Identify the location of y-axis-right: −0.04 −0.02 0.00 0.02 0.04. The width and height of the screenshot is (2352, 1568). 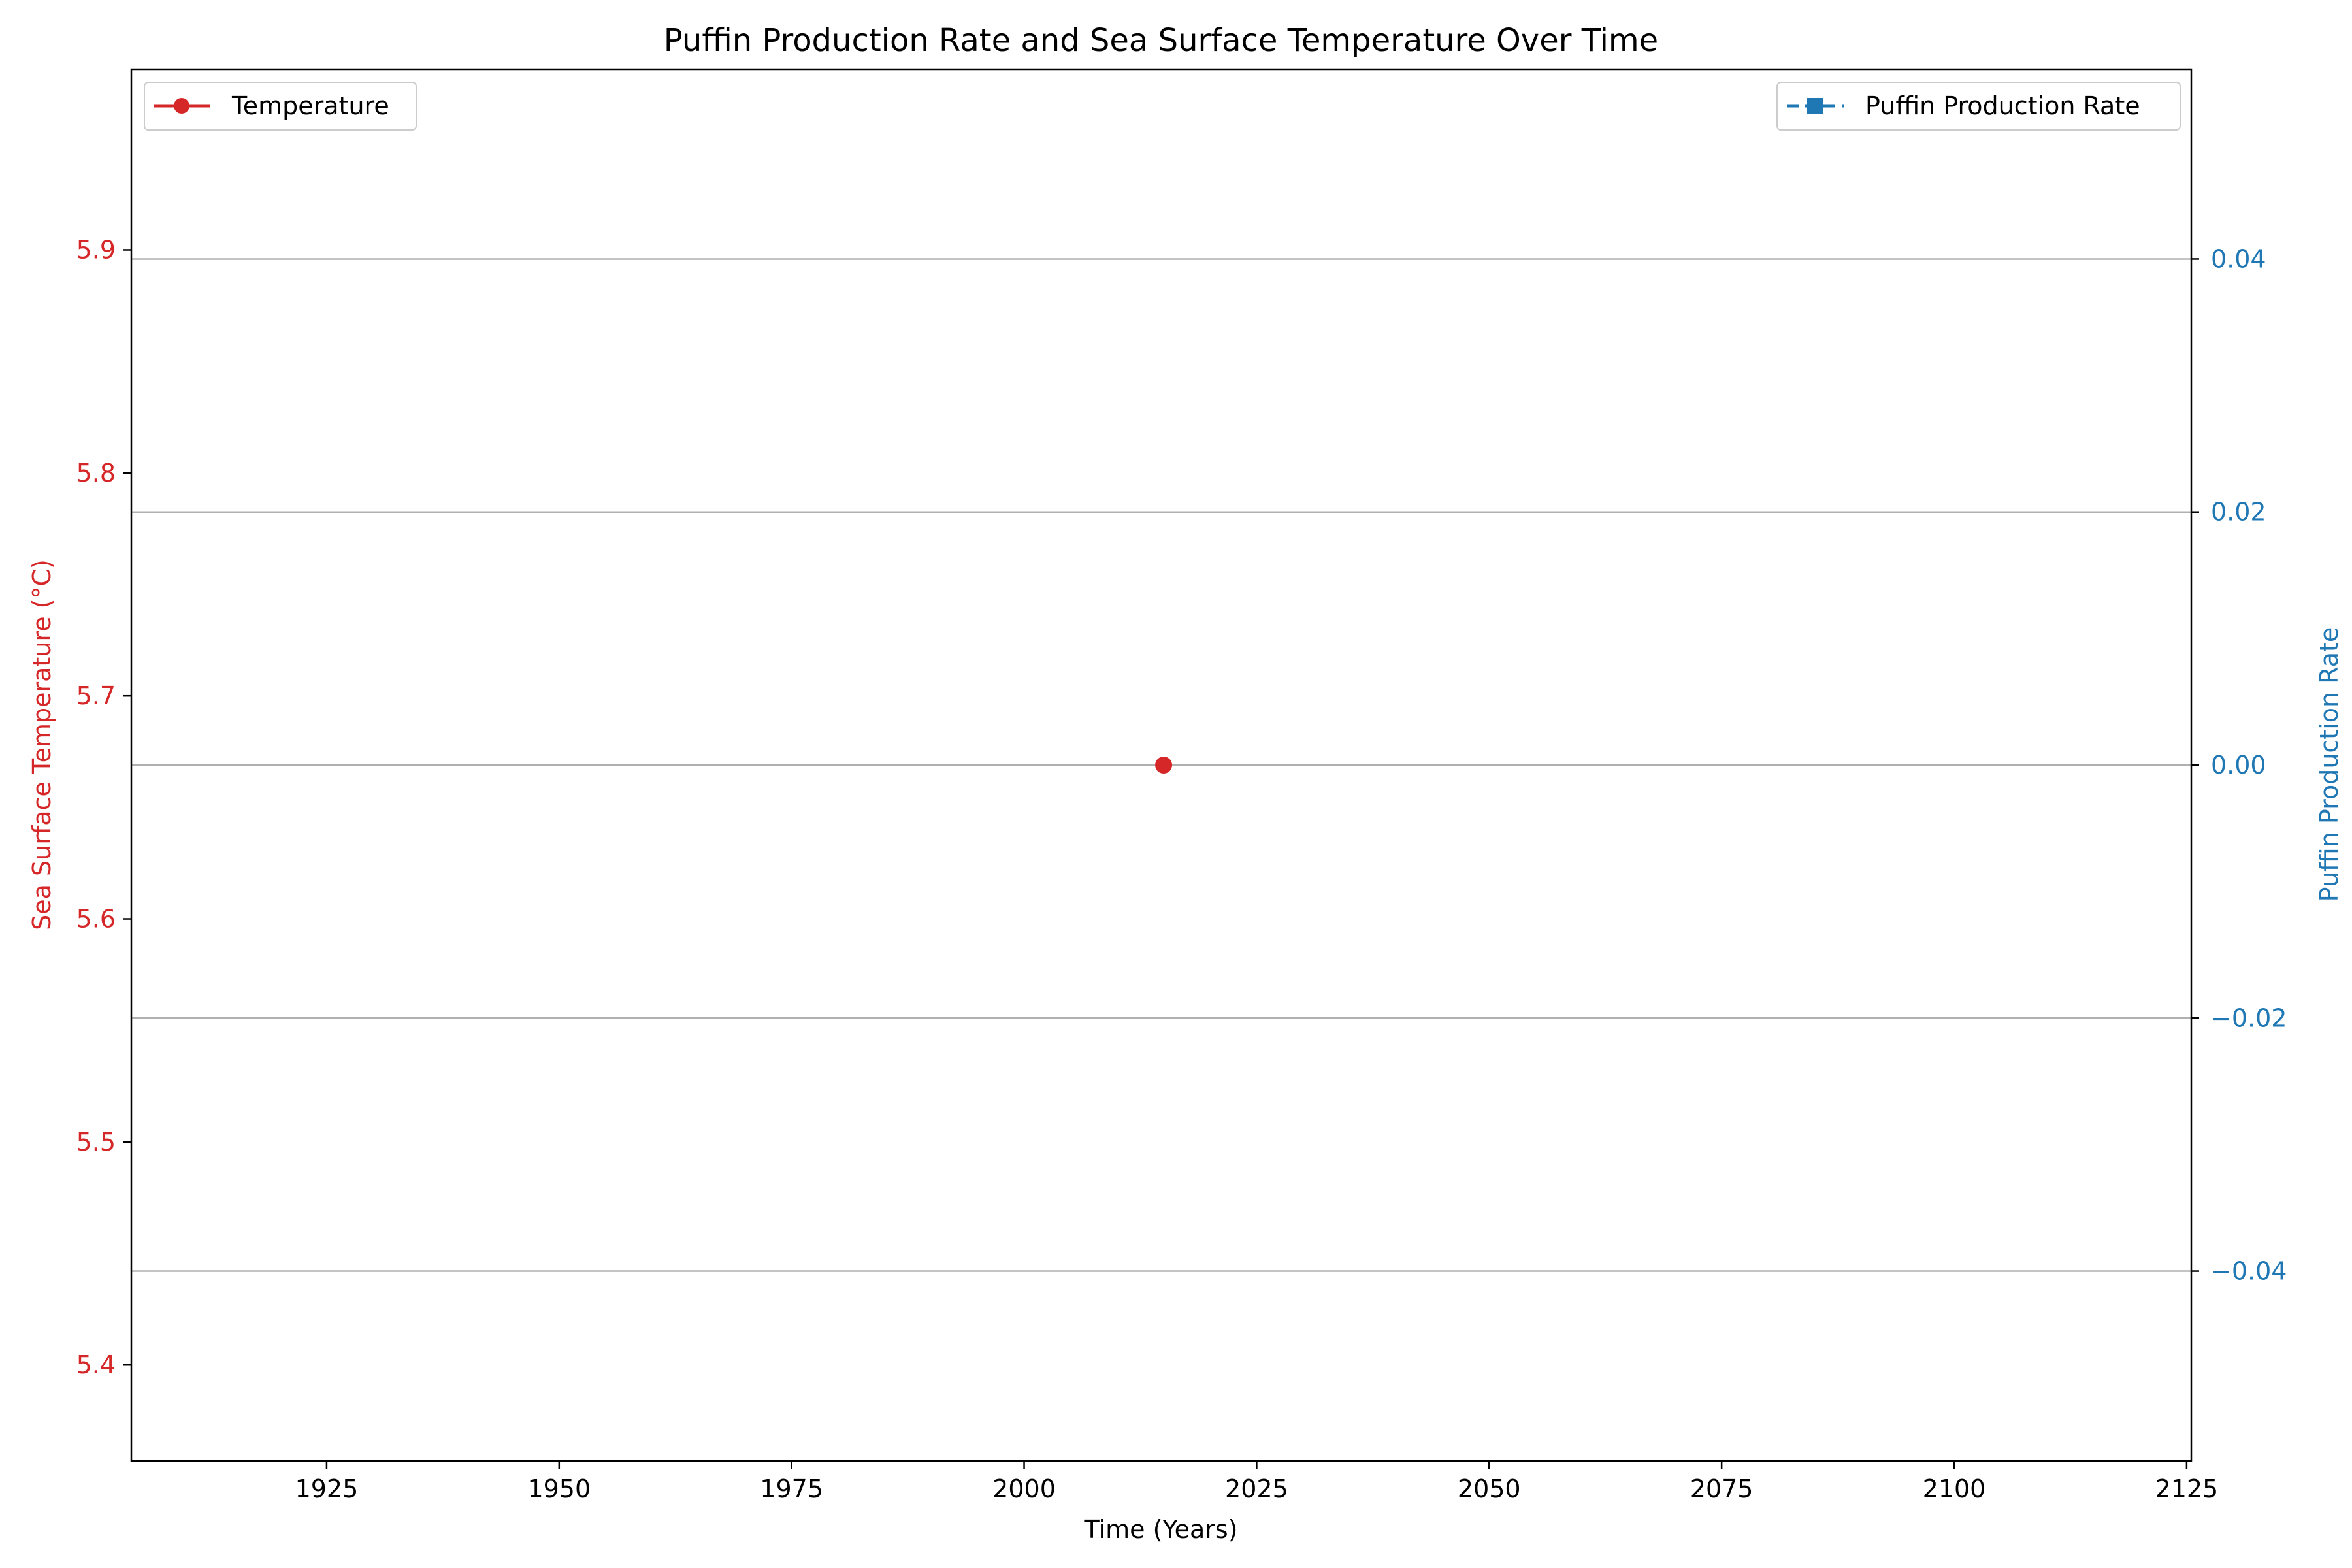
(2239, 765).